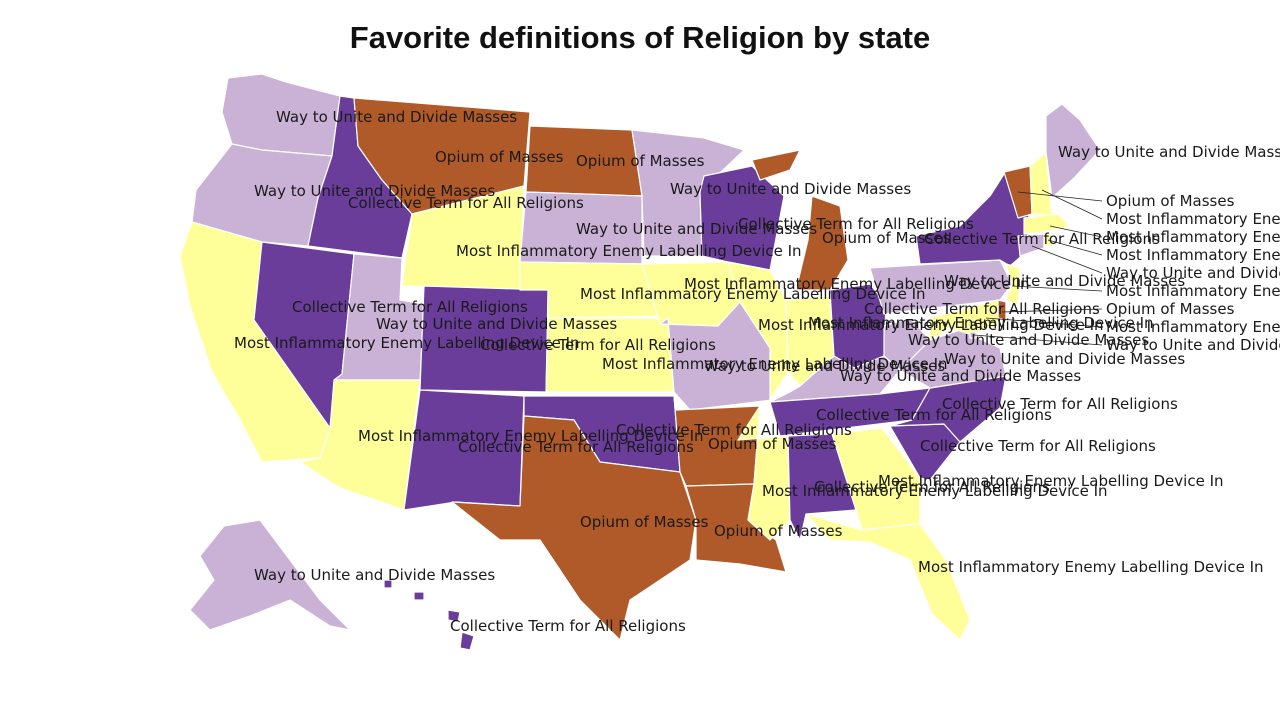  Describe the element at coordinates (1169, 152) in the screenshot. I see `state-label-maine: Way to Unite and Divide Masses` at that location.